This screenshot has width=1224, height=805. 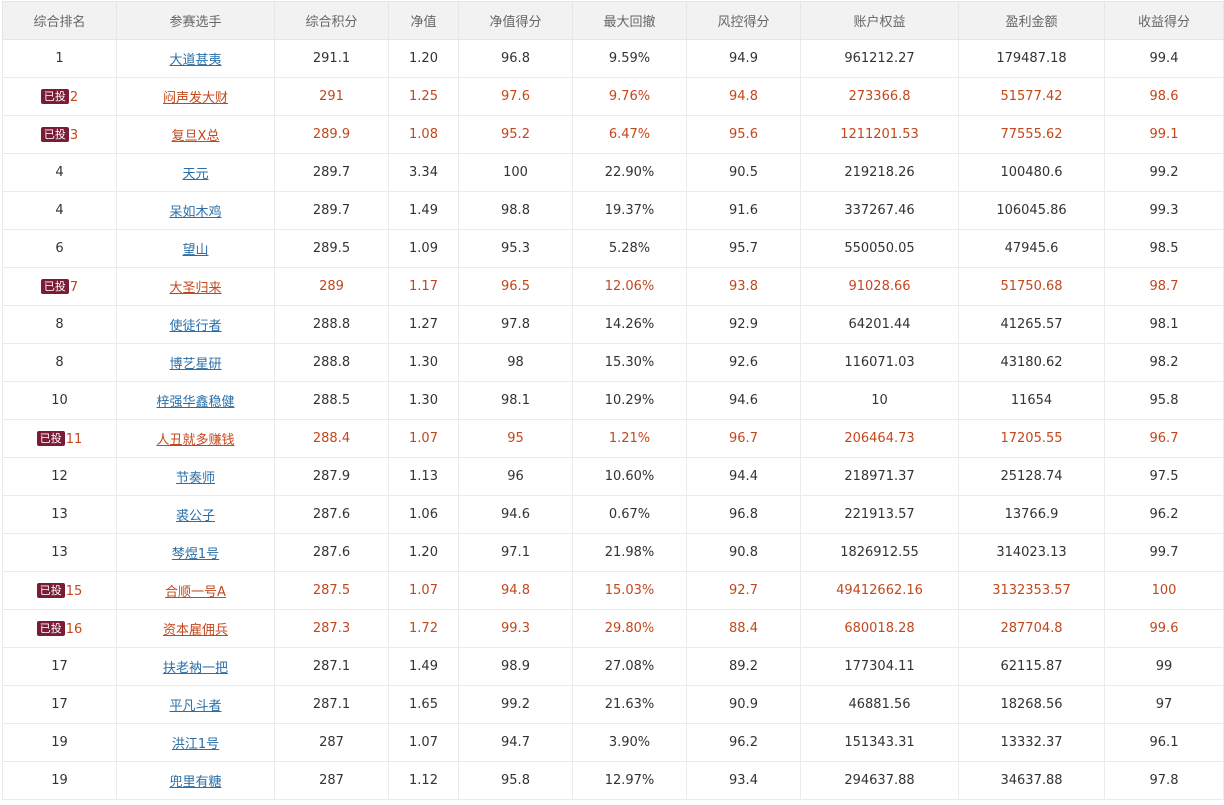 I want to click on player-link: 呆如木鸡, so click(x=195, y=212).